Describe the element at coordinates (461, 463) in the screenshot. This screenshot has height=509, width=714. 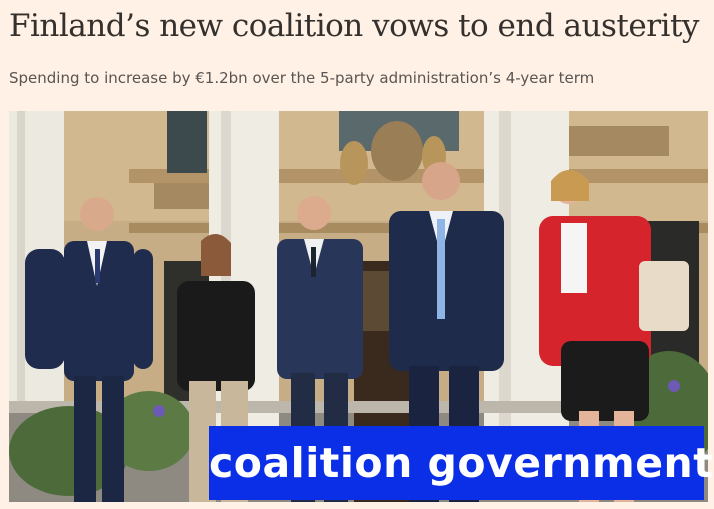
I see `photo-caption-overlay: coalition government` at that location.